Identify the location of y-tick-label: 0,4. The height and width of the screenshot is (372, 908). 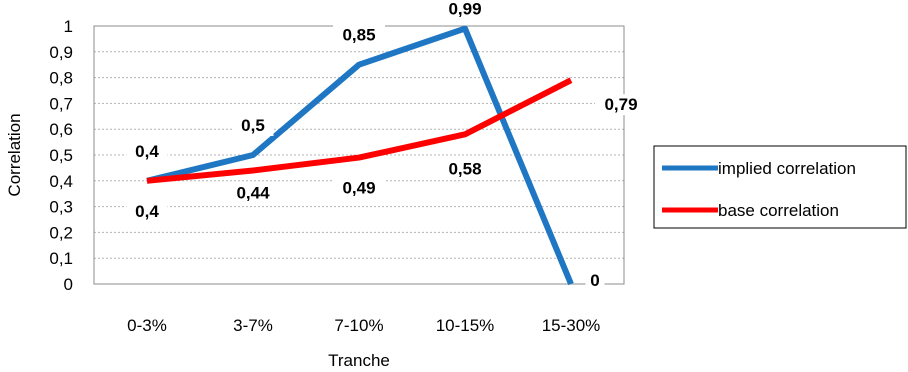
(61, 181).